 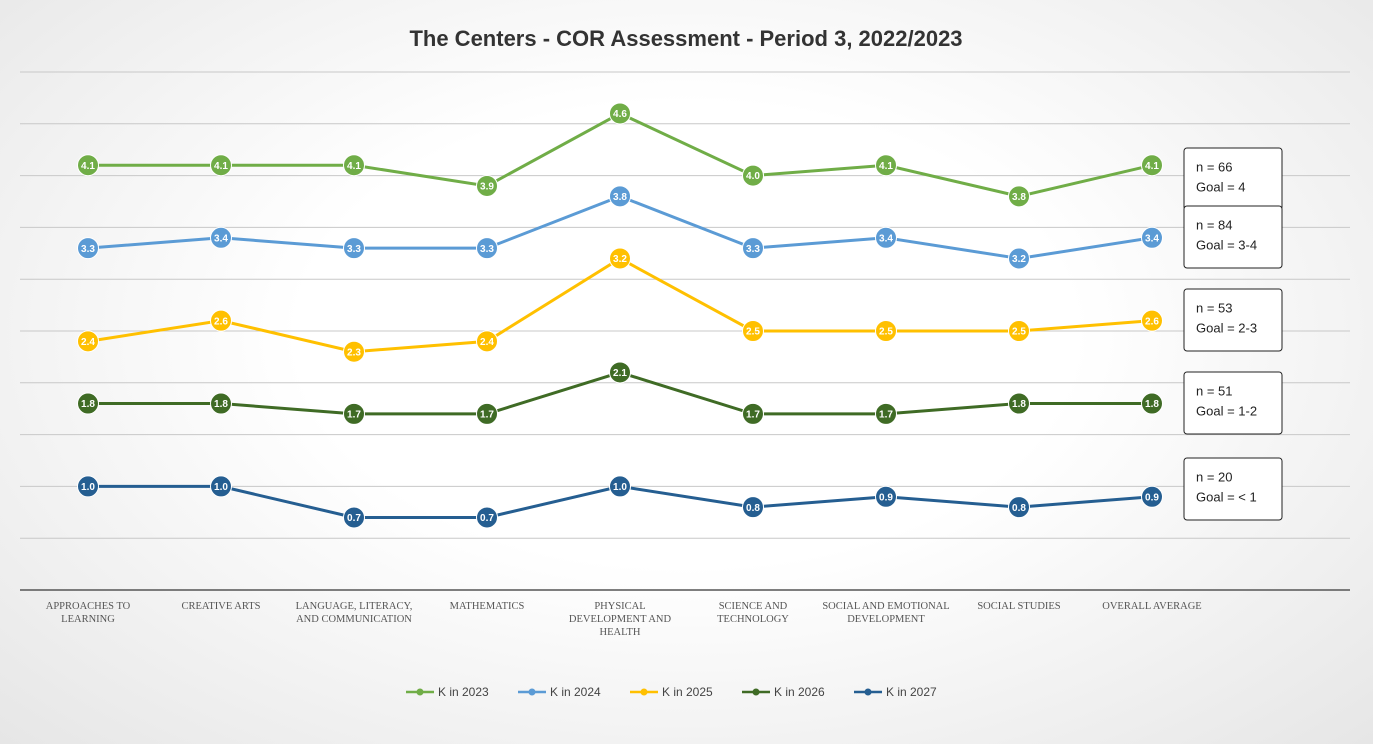 What do you see at coordinates (354, 613) in the screenshot?
I see `x-tick-label: LANGUAGE, LITERACY, AND COMMUNICATION` at bounding box center [354, 613].